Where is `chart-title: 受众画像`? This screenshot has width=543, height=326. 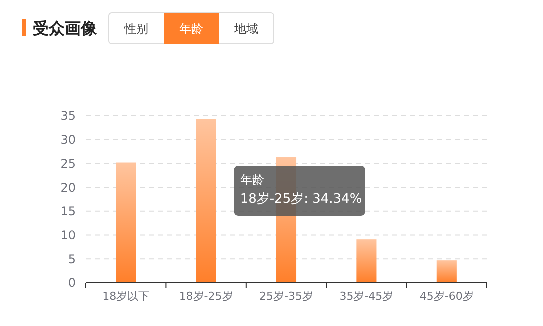 chart-title: 受众画像 is located at coordinates (65, 28).